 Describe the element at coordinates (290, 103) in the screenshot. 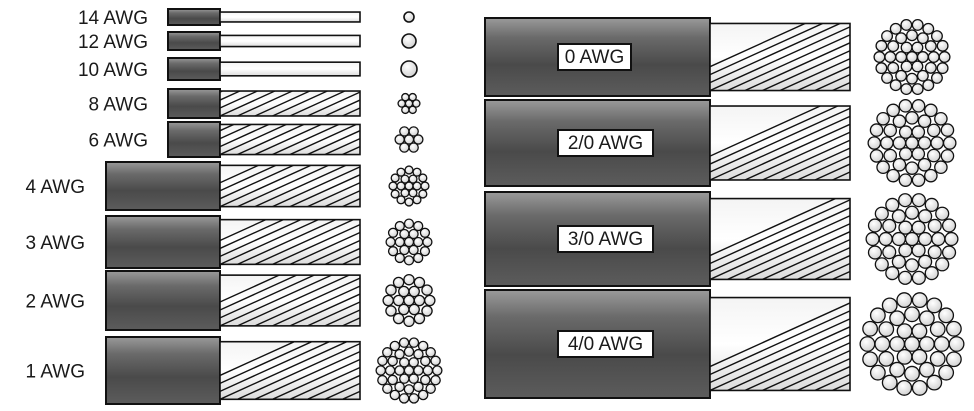

I see `stranded-conductor` at that location.